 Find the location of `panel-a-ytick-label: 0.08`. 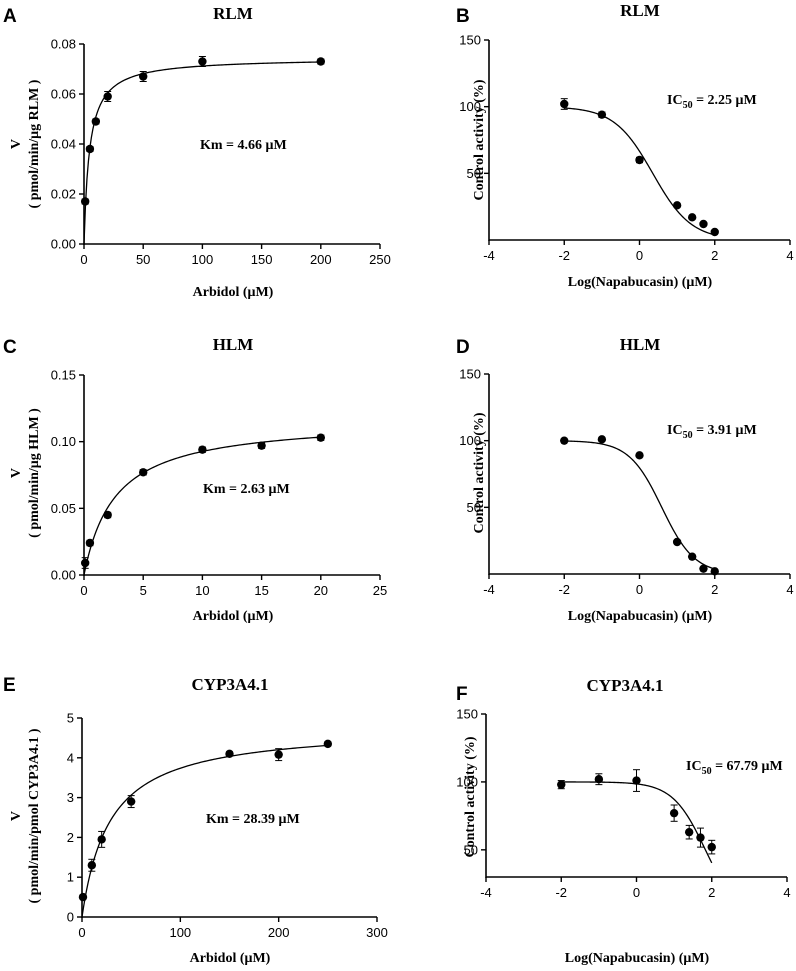

panel-a-ytick-label: 0.08 is located at coordinates (63, 44).